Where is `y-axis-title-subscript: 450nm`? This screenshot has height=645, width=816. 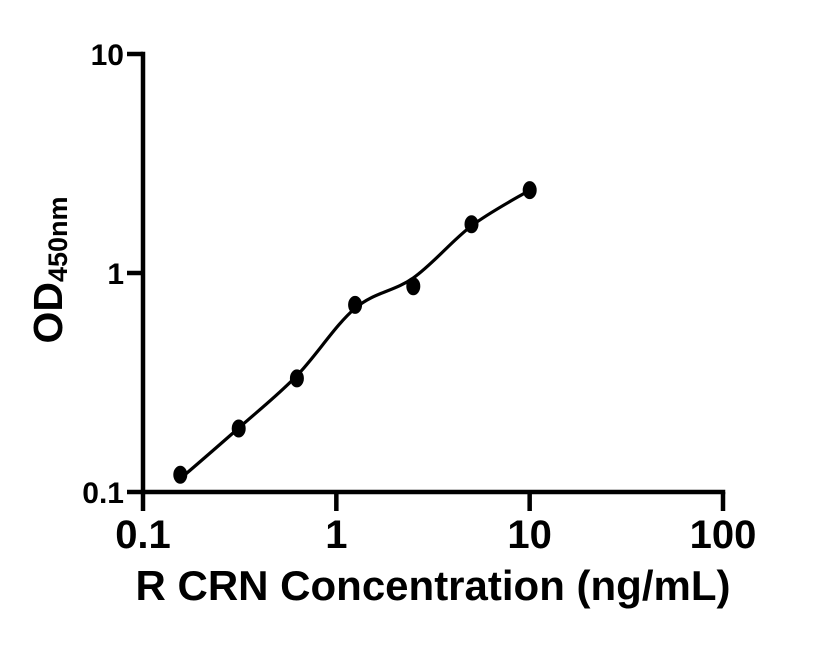
y-axis-title-subscript: 450nm is located at coordinates (58, 239).